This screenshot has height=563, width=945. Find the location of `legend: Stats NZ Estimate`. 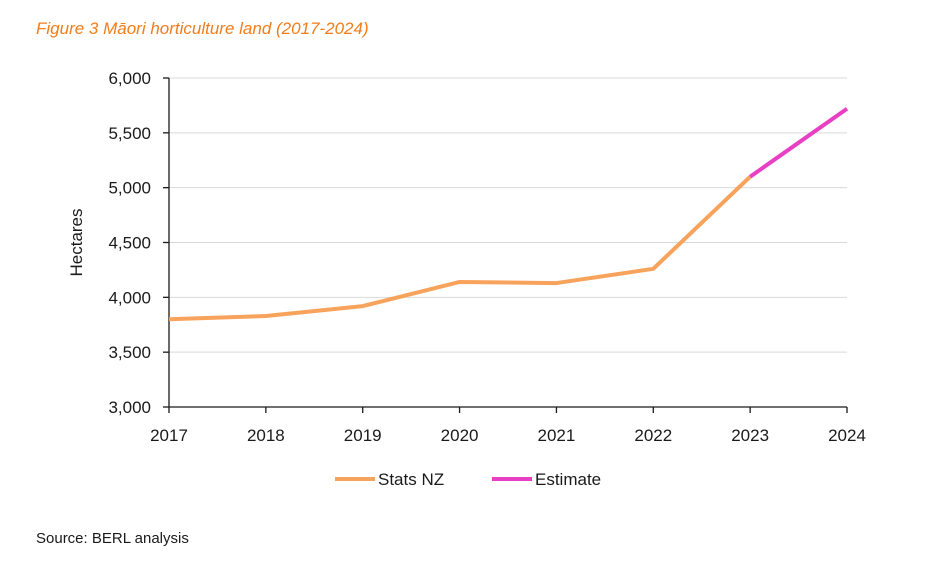

legend: Stats NZ Estimate is located at coordinates (468, 479).